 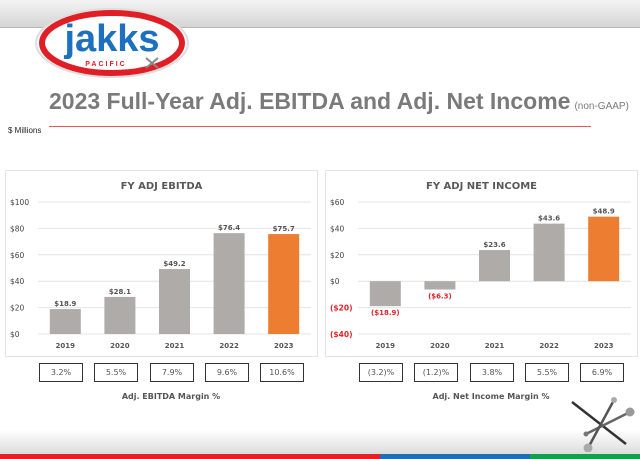 I want to click on bar-value-label: $48.9, so click(x=604, y=212).